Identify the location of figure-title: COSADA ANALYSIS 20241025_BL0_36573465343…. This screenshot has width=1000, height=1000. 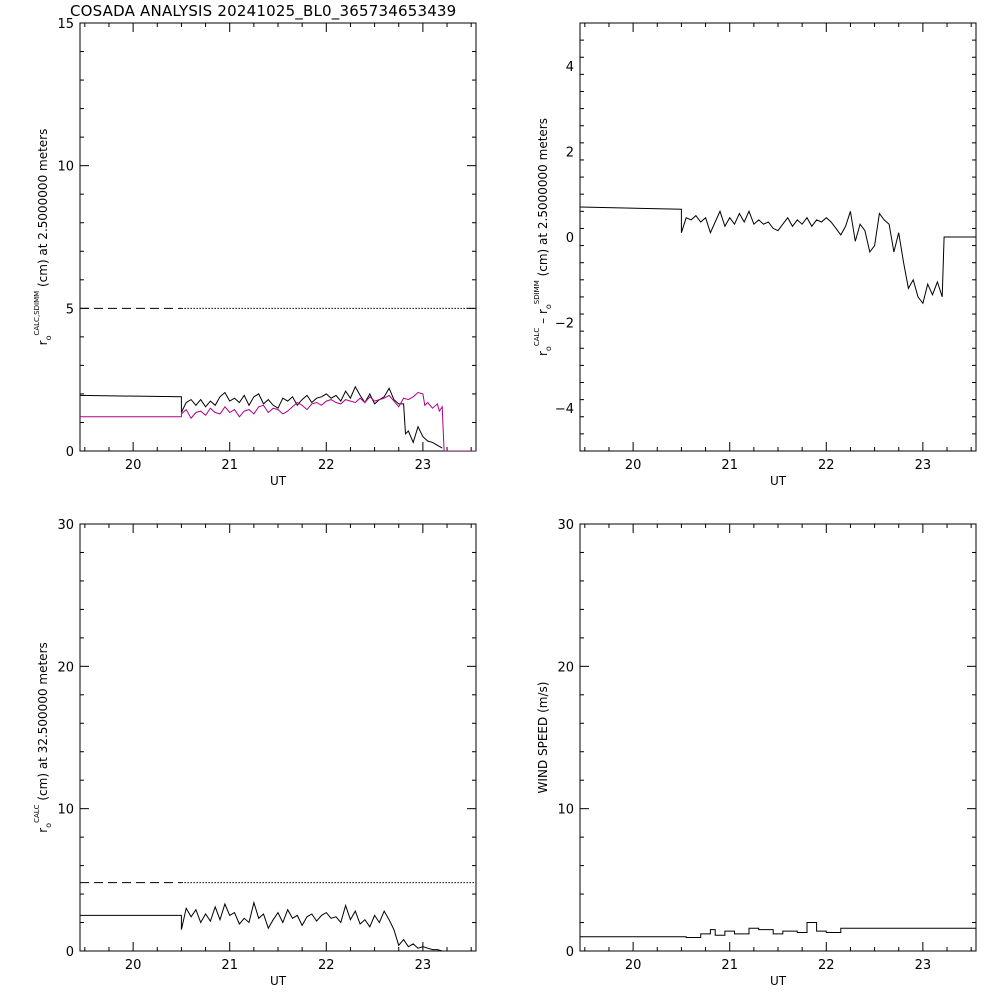
(263, 11).